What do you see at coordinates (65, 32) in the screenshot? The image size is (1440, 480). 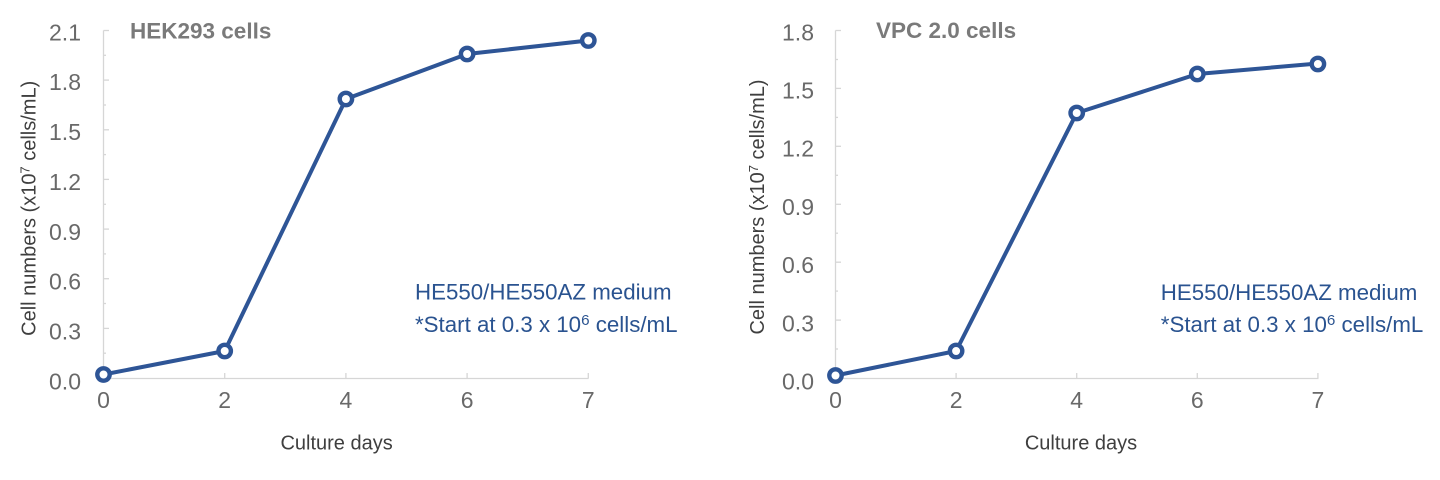 I see `svg-text: 2.1` at bounding box center [65, 32].